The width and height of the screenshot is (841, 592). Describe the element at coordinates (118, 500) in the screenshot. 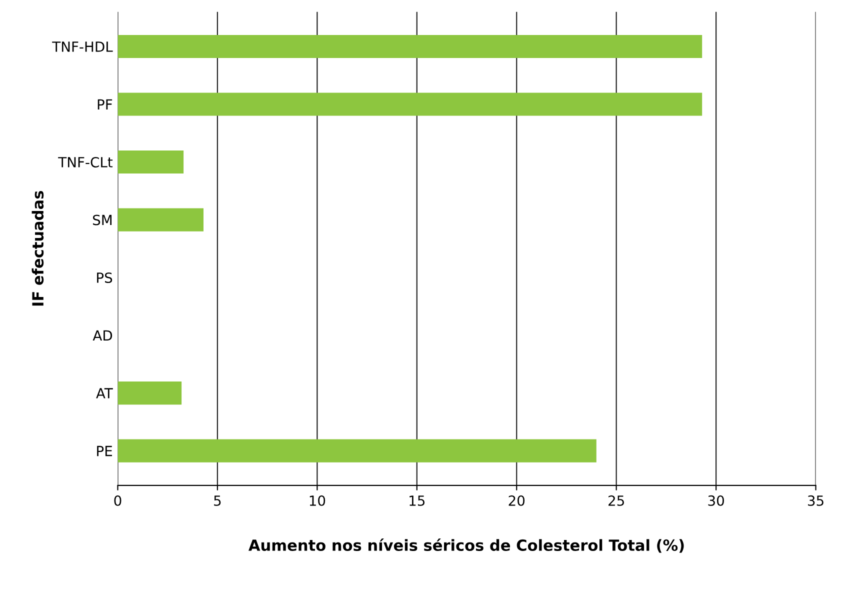

I see `x-tick-label: 0` at that location.